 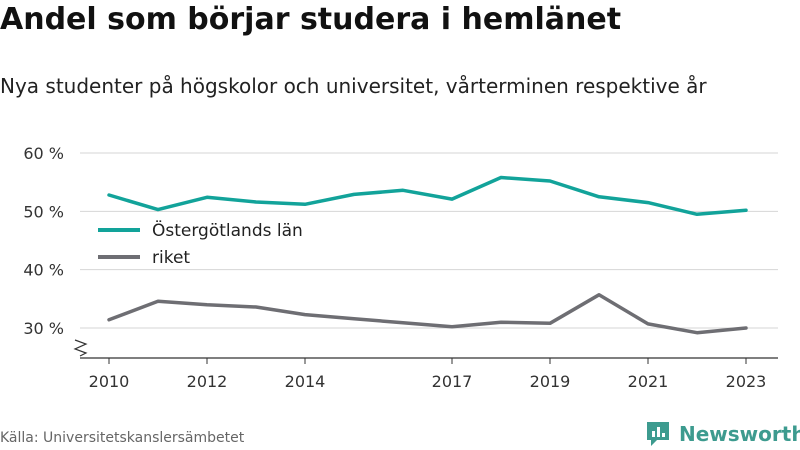 I want to click on y-tick-label-60: 60 %, so click(x=43, y=153).